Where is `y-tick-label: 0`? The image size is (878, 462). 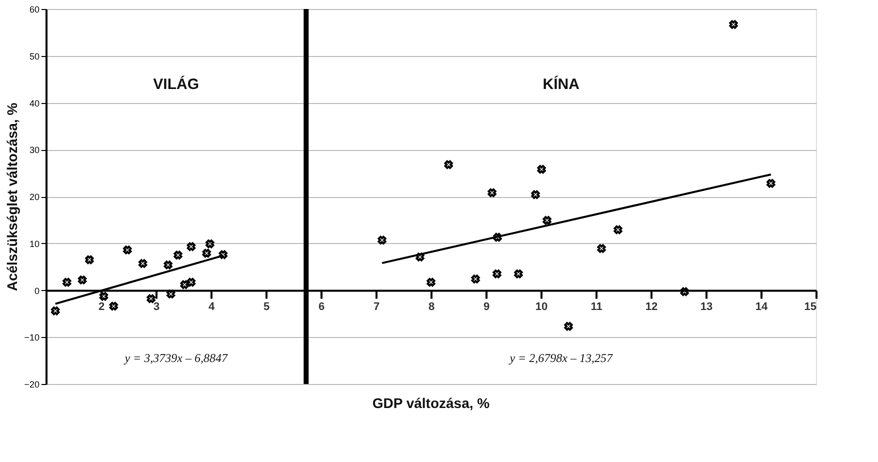 y-tick-label: 0 is located at coordinates (37, 291).